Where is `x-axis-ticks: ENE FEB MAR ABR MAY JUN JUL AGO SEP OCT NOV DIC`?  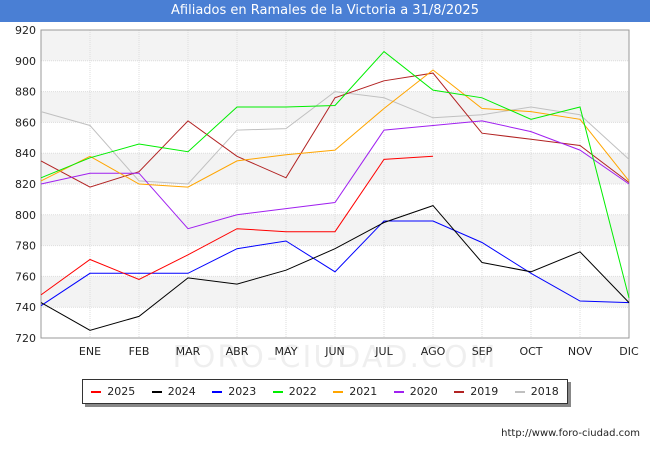
x-axis-ticks: ENE FEB MAR ABR MAY JUN JUL AGO SEP OCT NOV DIC is located at coordinates (359, 351).